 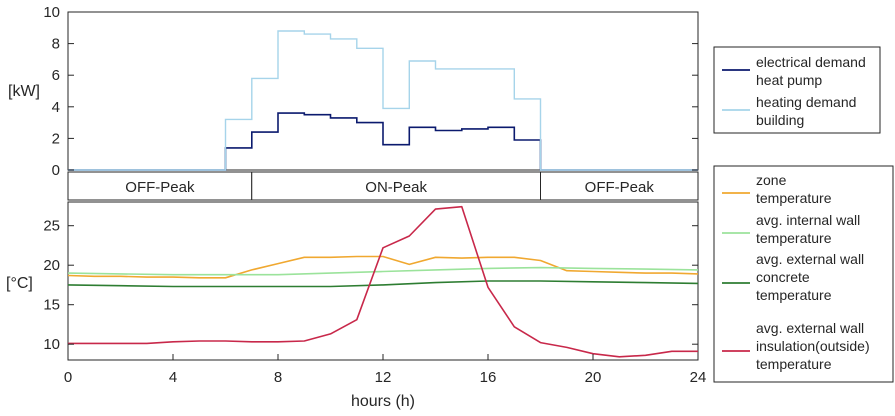 What do you see at coordinates (56, 44) in the screenshot?
I see `y-tick-label: 8` at bounding box center [56, 44].